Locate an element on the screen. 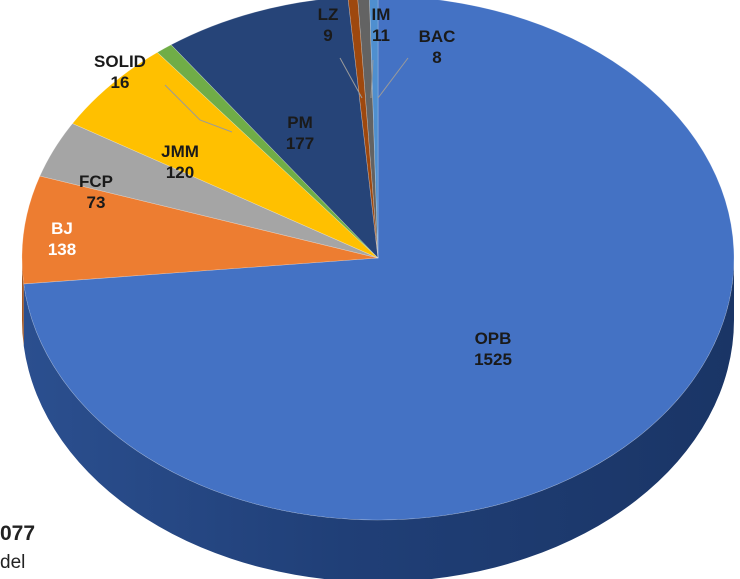 The image size is (740, 579). pie-slice-bac is located at coordinates (374, 129).